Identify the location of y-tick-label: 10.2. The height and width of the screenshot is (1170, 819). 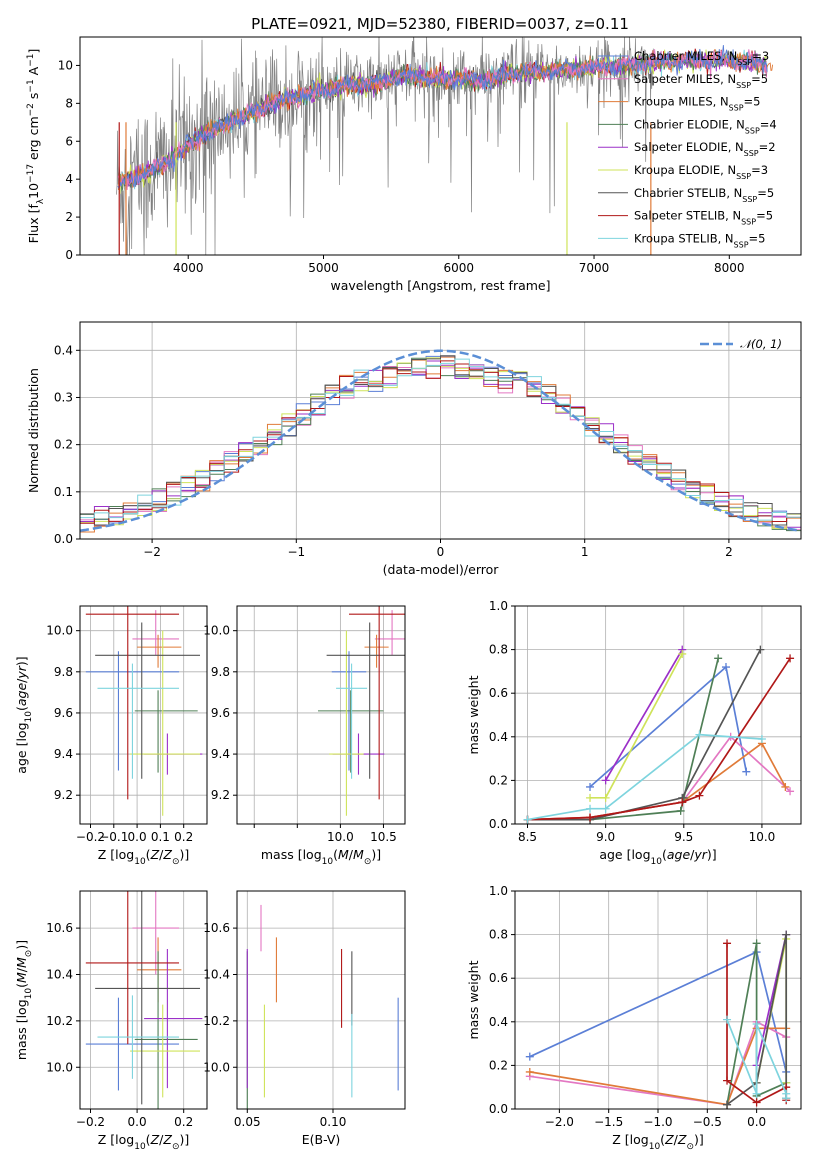
(216, 1021).